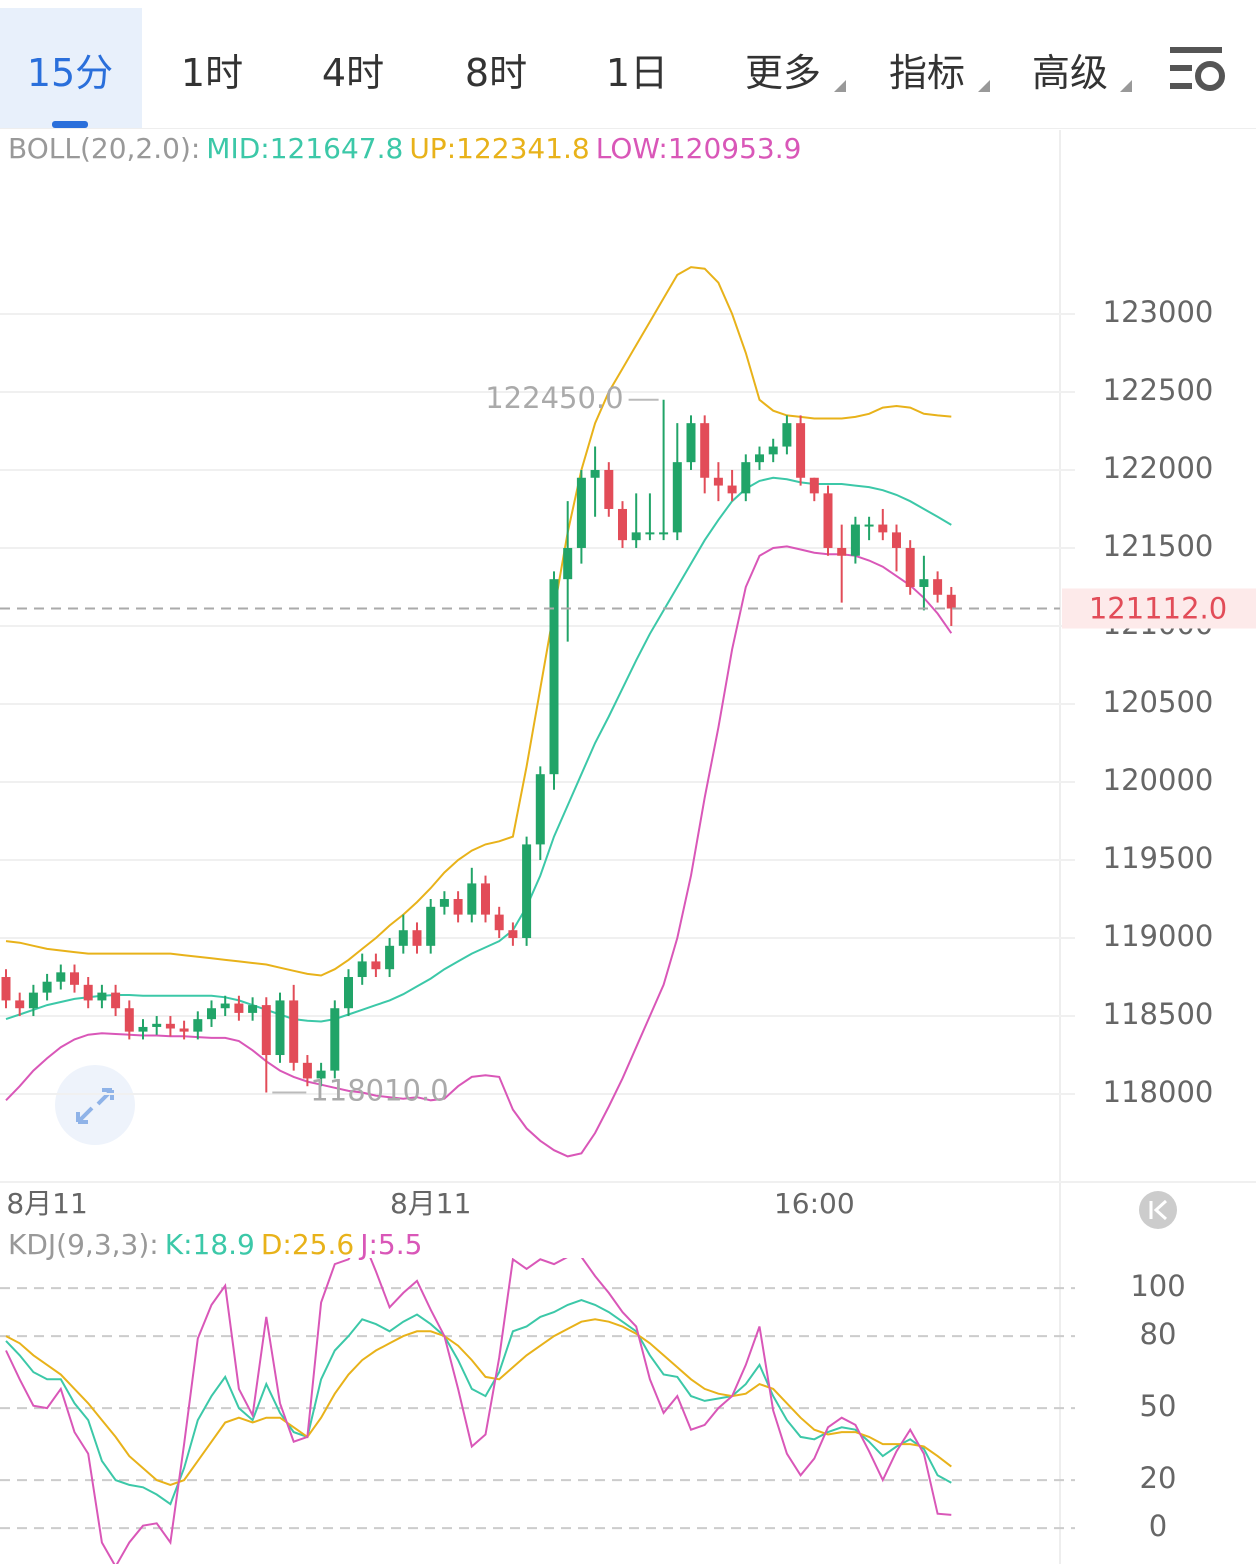  What do you see at coordinates (1158, 1334) in the screenshot?
I see `y-tick-label: 80` at bounding box center [1158, 1334].